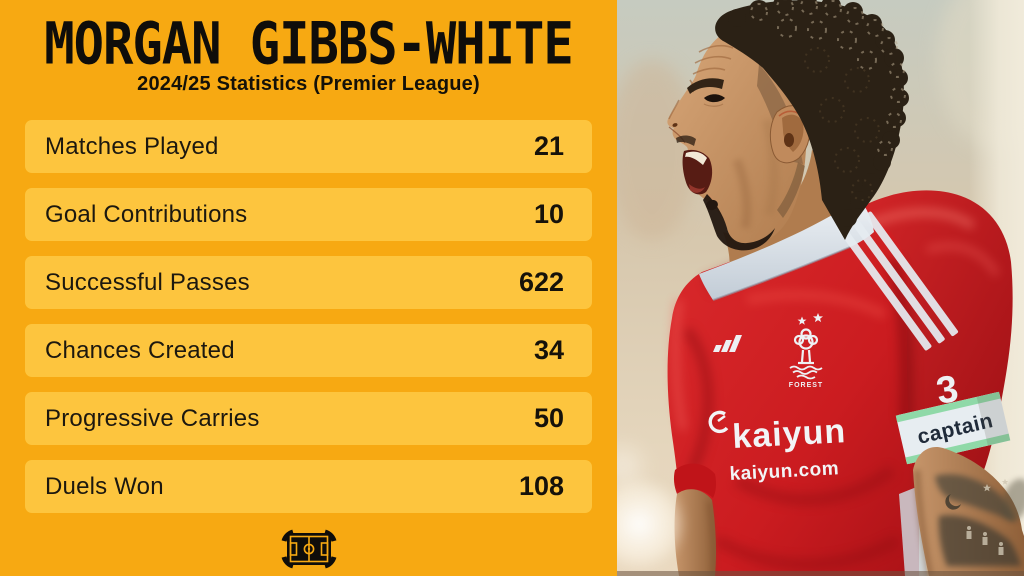  What do you see at coordinates (718, 422) in the screenshot?
I see `kaiyun-ring-logo-icon` at bounding box center [718, 422].